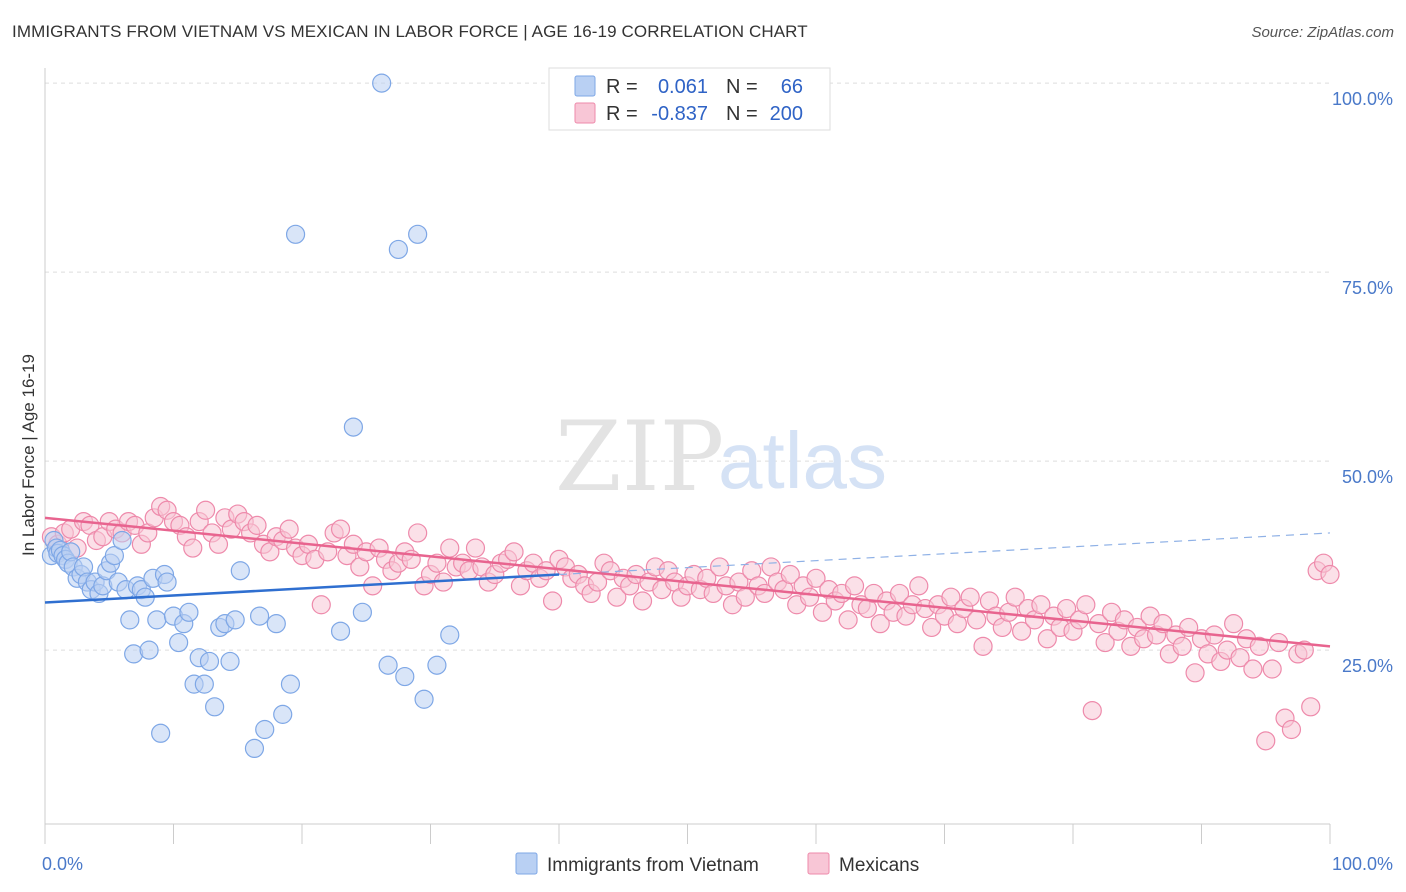 The width and height of the screenshot is (1406, 892). What do you see at coordinates (622, 87) in the screenshot?
I see `legend-r-label: R =` at bounding box center [622, 87].